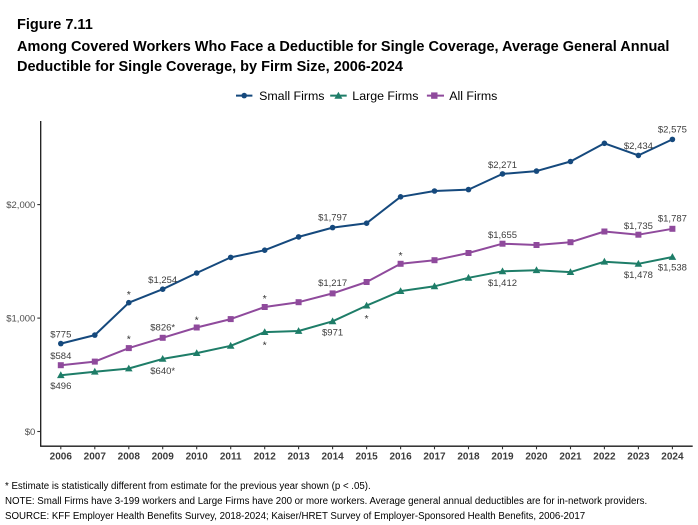 This screenshot has width=698, height=525. What do you see at coordinates (129, 457) in the screenshot?
I see `svg-text: 2008` at bounding box center [129, 457].